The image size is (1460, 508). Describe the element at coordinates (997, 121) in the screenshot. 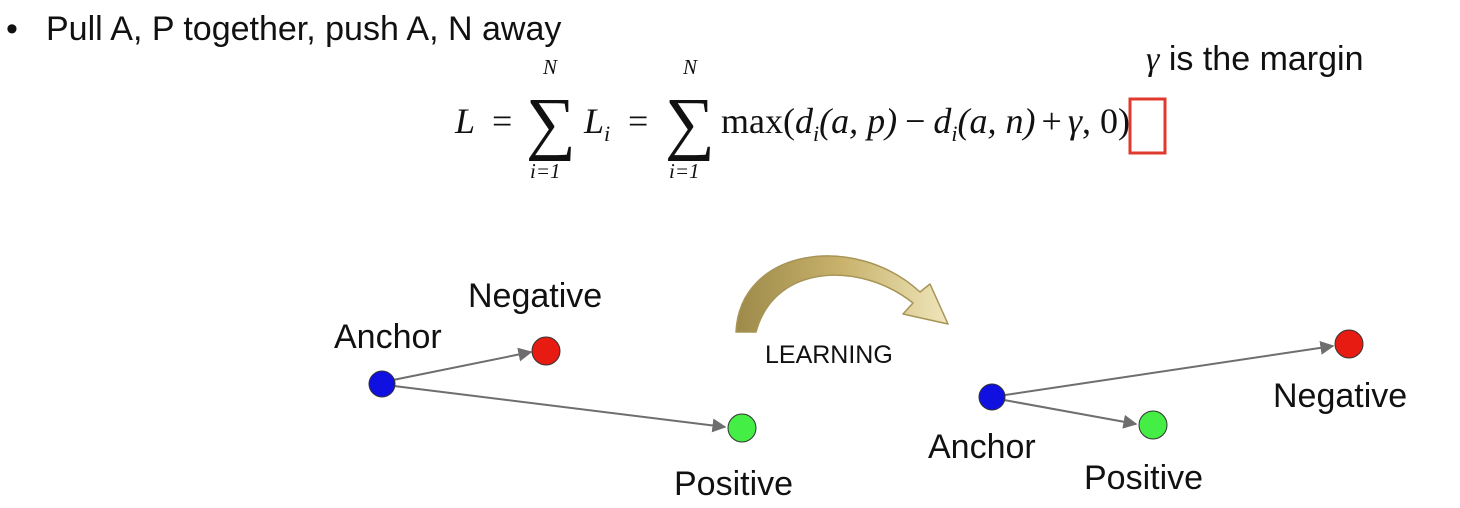

I see `an-args: (a, n)` at that location.